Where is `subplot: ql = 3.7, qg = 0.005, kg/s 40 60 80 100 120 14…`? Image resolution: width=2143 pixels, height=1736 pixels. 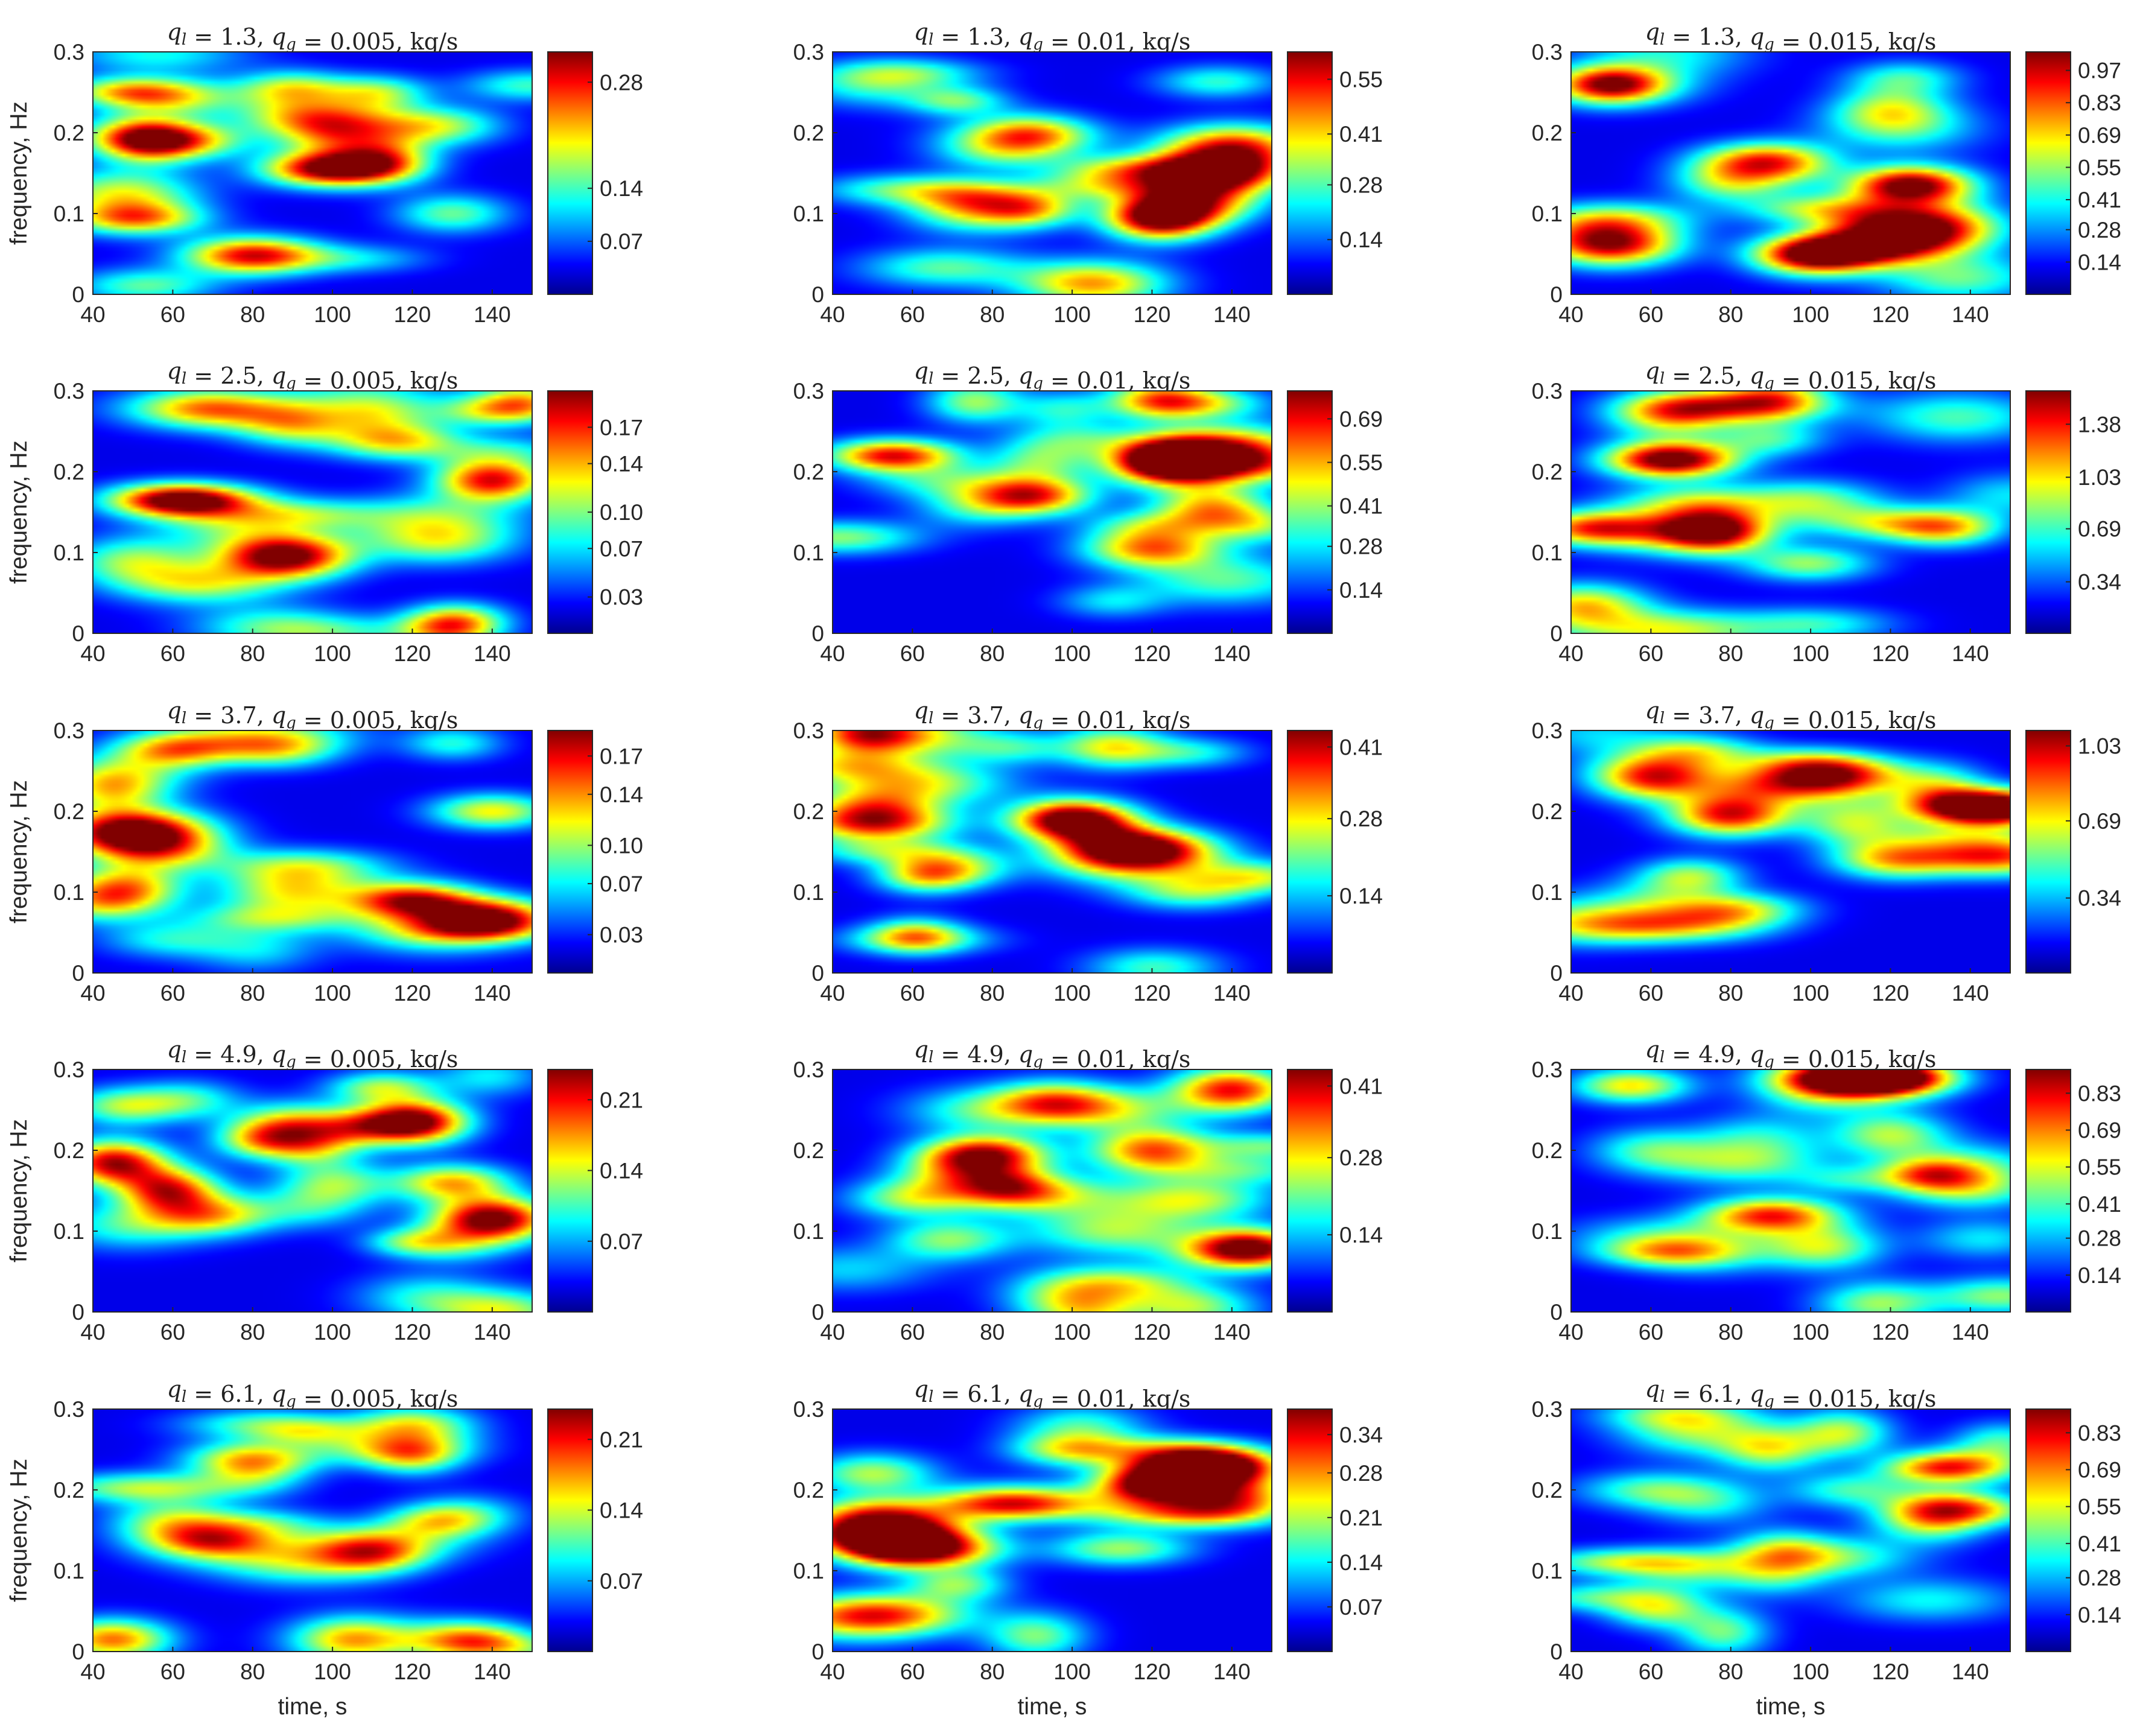
subplot: ql = 3.7, qg = 0.005, kg/s 40 60 80 100 120 14… is located at coordinates (324, 851).